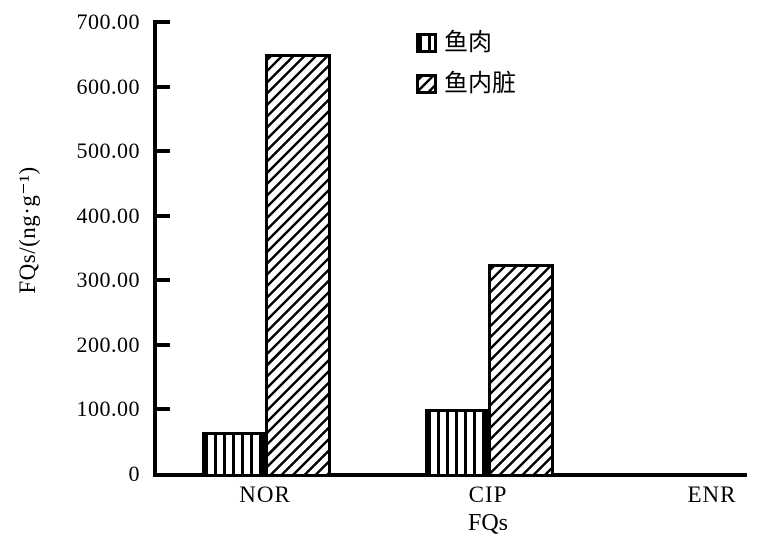 This screenshot has width=778, height=548. I want to click on legend: 鱼肉 鱼内脏, so click(466, 63).